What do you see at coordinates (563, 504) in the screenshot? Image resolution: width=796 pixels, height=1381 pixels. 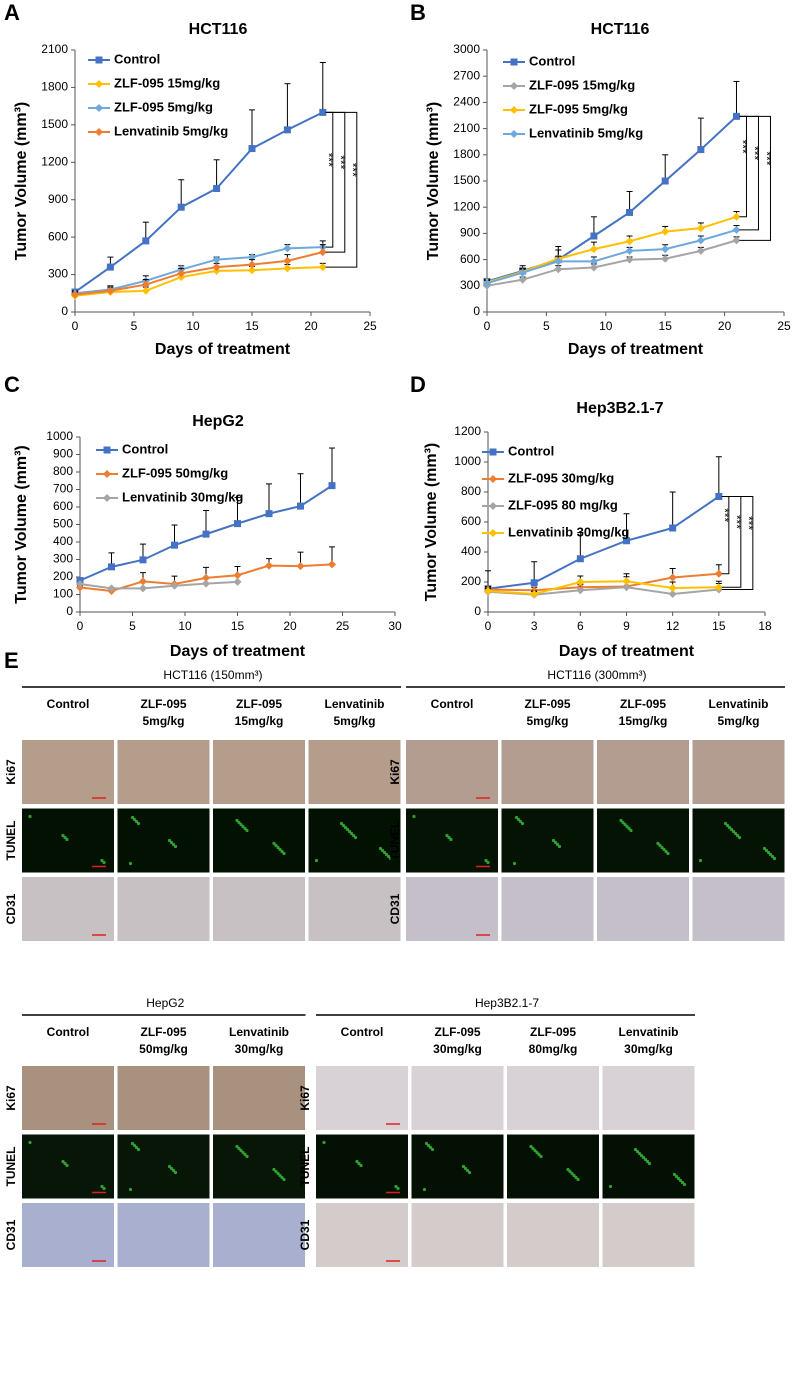 I see `legend-label: ZLF-095 80 mg/kg` at bounding box center [563, 504].